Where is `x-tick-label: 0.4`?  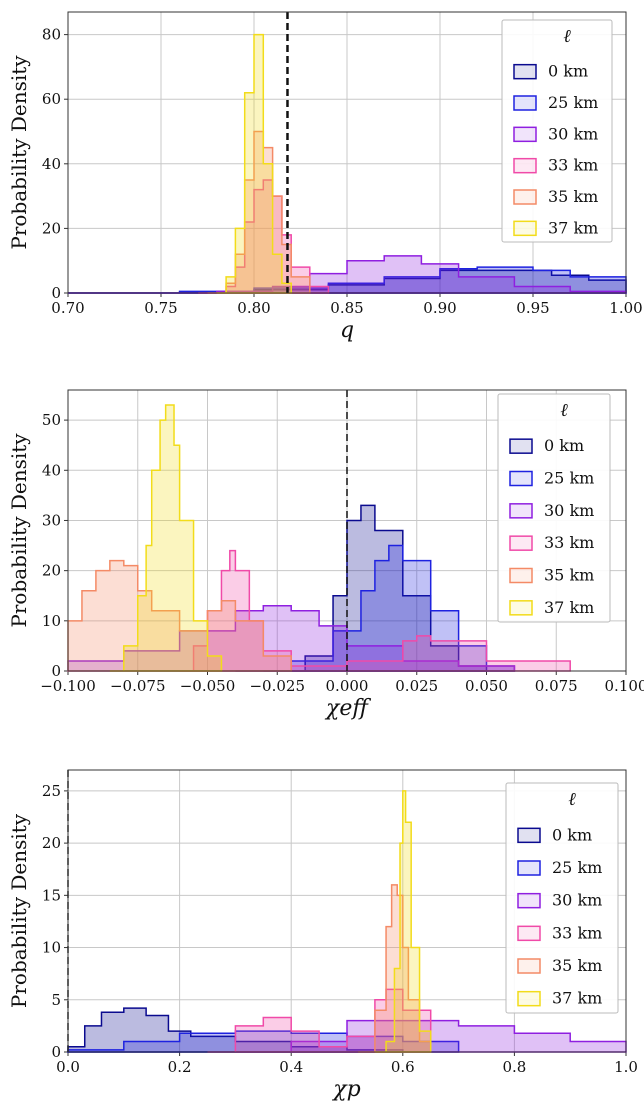
x-tick-label: 0.4 is located at coordinates (291, 1067).